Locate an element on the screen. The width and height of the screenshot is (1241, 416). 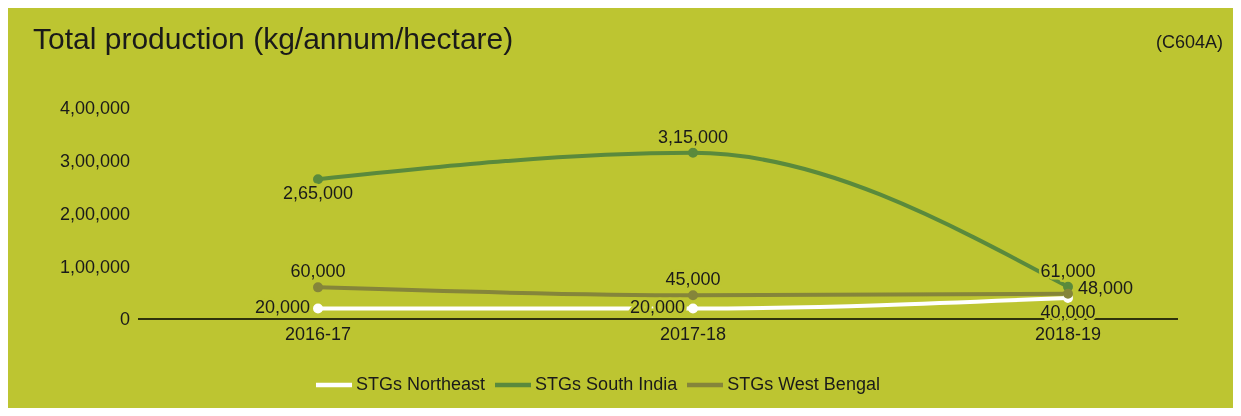
chart-title: Total production (kg/annum/hectare) is located at coordinates (273, 39).